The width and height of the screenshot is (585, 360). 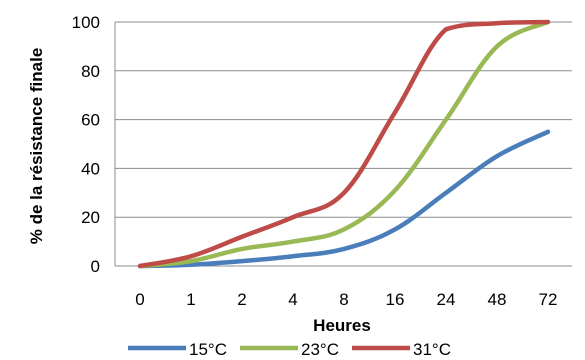 What do you see at coordinates (36, 146) in the screenshot?
I see `y-axis-label: % de la résistance finale` at bounding box center [36, 146].